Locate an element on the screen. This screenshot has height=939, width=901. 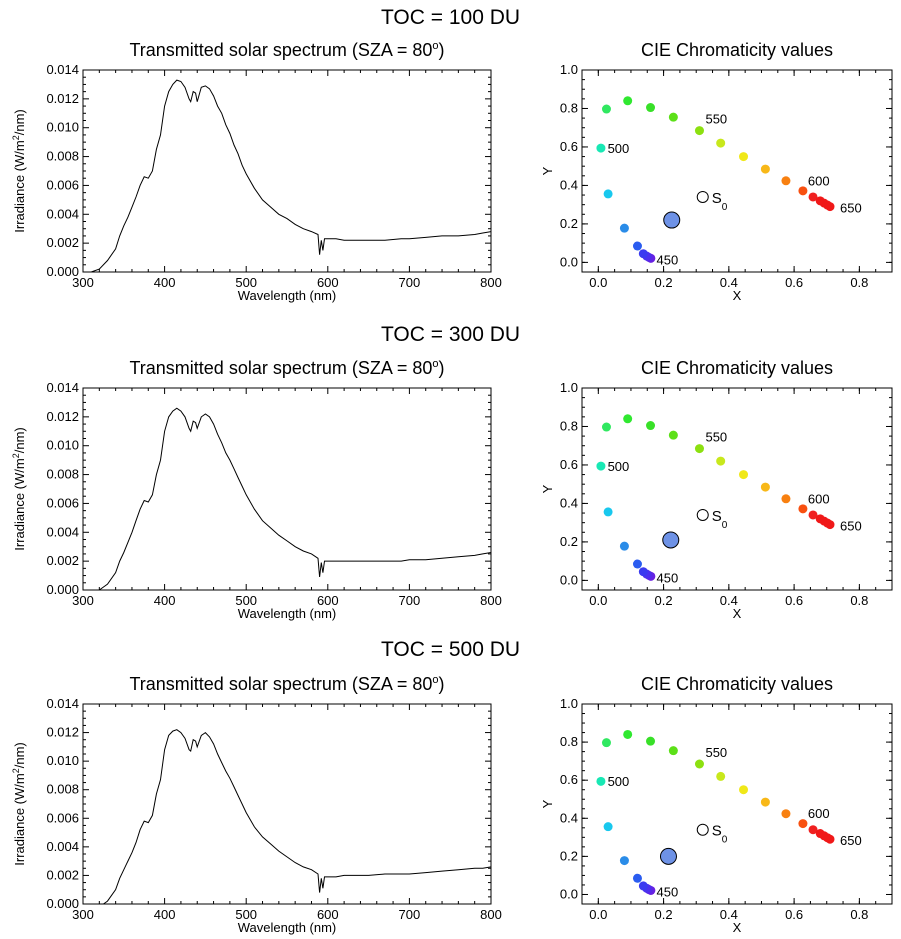
toc-100-heading: TOC = 100 DU is located at coordinates (450, 17).